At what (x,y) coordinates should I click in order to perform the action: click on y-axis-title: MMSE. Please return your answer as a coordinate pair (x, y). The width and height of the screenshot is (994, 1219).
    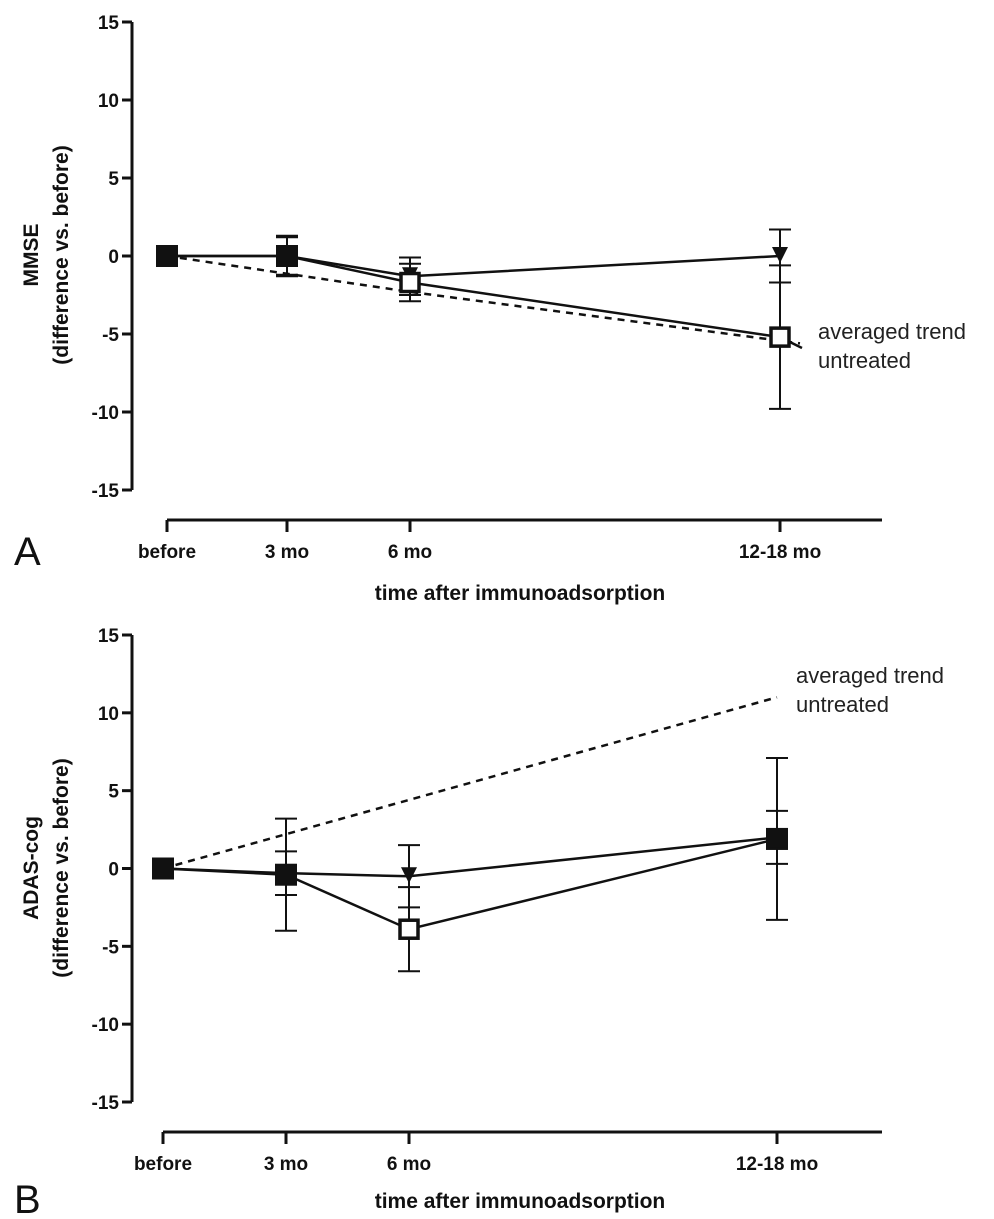
    Looking at the image, I should click on (31, 255).